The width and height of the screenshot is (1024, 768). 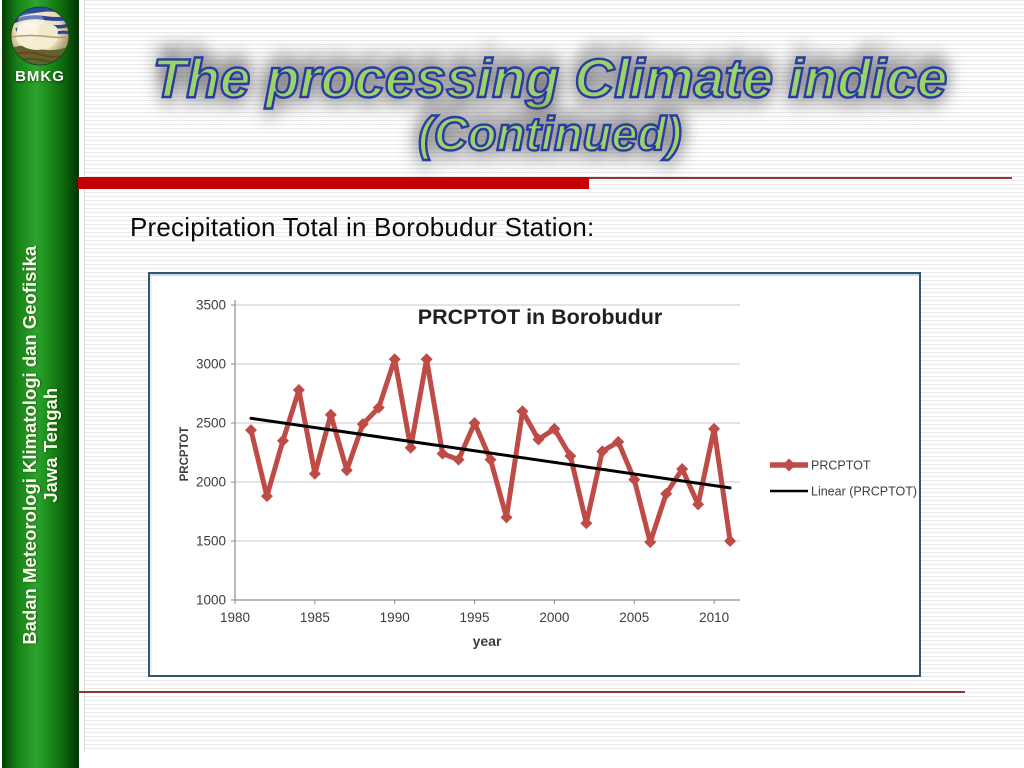 What do you see at coordinates (211, 600) in the screenshot?
I see `y-tick-label: 1000` at bounding box center [211, 600].